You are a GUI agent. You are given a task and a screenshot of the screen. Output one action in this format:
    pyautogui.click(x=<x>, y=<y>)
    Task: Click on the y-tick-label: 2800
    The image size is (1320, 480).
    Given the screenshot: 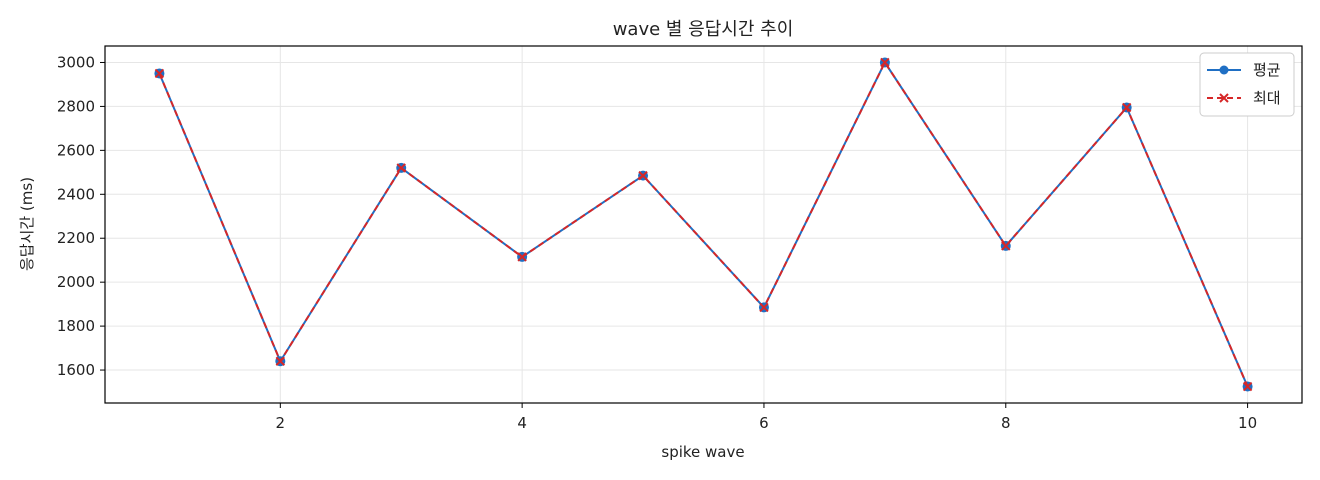 What is the action you would take?
    pyautogui.click(x=76, y=106)
    